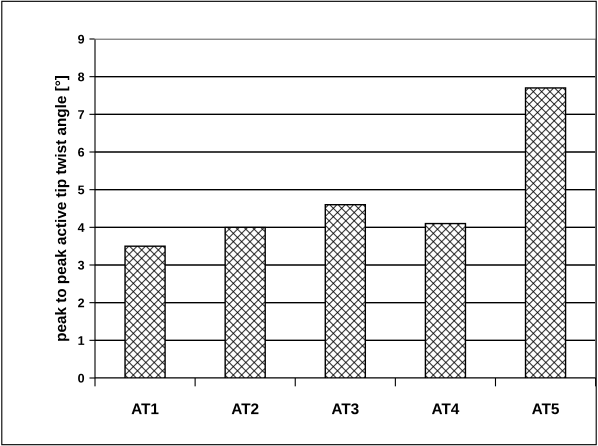 This screenshot has width=598, height=446. What do you see at coordinates (81, 39) in the screenshot?
I see `y-tick-label: 9` at bounding box center [81, 39].